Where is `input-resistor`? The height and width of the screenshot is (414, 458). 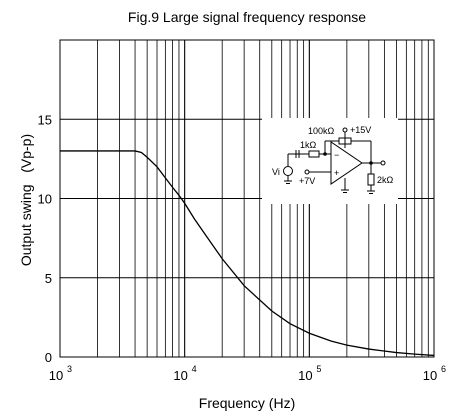
input-resistor is located at coordinates (314, 154).